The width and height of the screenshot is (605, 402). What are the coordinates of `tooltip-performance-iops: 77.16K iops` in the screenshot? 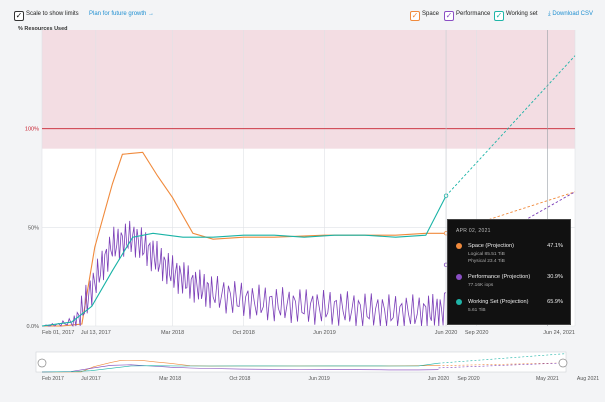 It's located at (481, 285).